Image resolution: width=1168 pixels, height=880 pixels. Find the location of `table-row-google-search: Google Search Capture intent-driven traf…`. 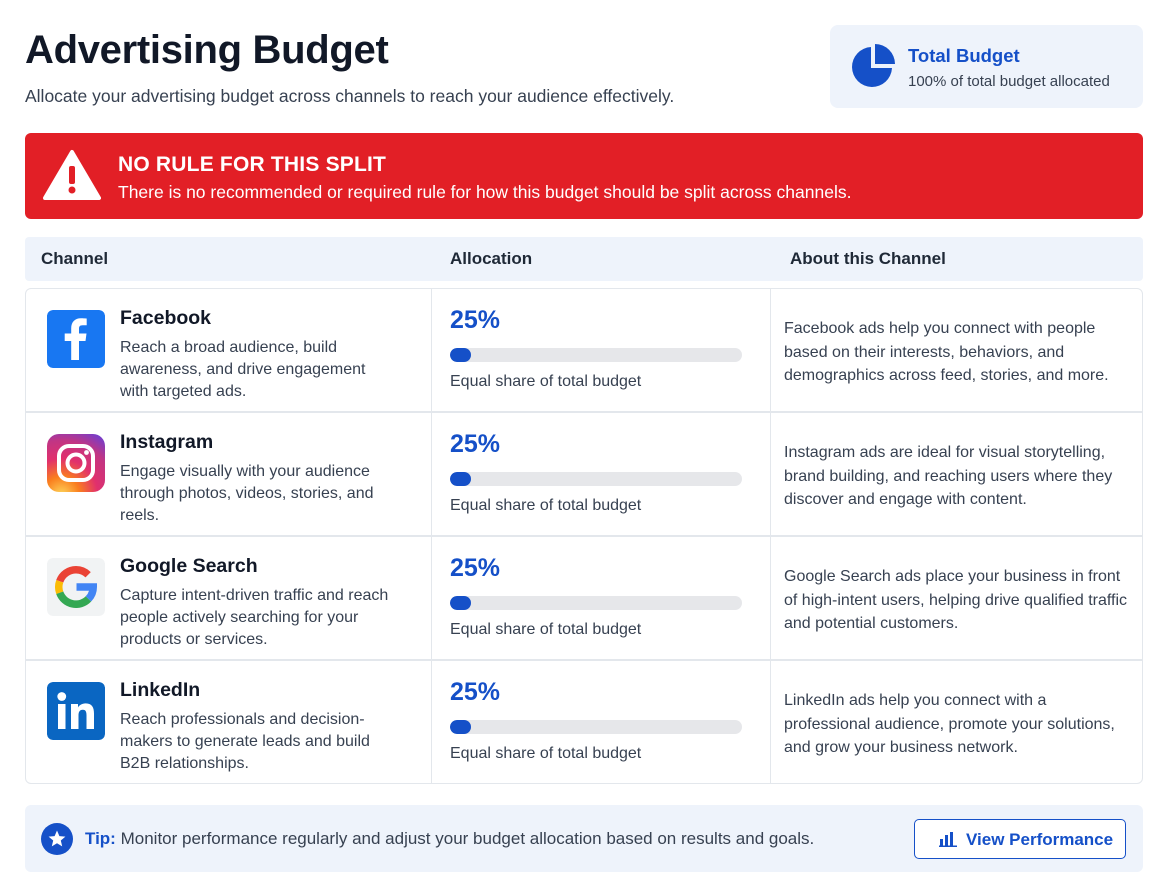

table-row-google-search: Google Search Capture intent-driven traf… is located at coordinates (584, 598).